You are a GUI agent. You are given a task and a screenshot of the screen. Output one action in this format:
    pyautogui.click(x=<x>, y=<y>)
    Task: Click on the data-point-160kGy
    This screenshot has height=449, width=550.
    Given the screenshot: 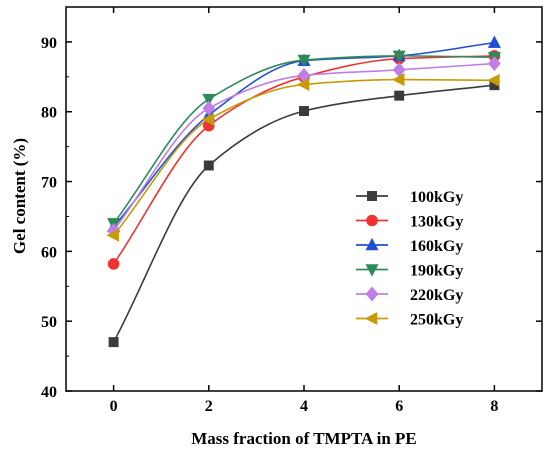 What is the action you would take?
    pyautogui.click(x=494, y=41)
    